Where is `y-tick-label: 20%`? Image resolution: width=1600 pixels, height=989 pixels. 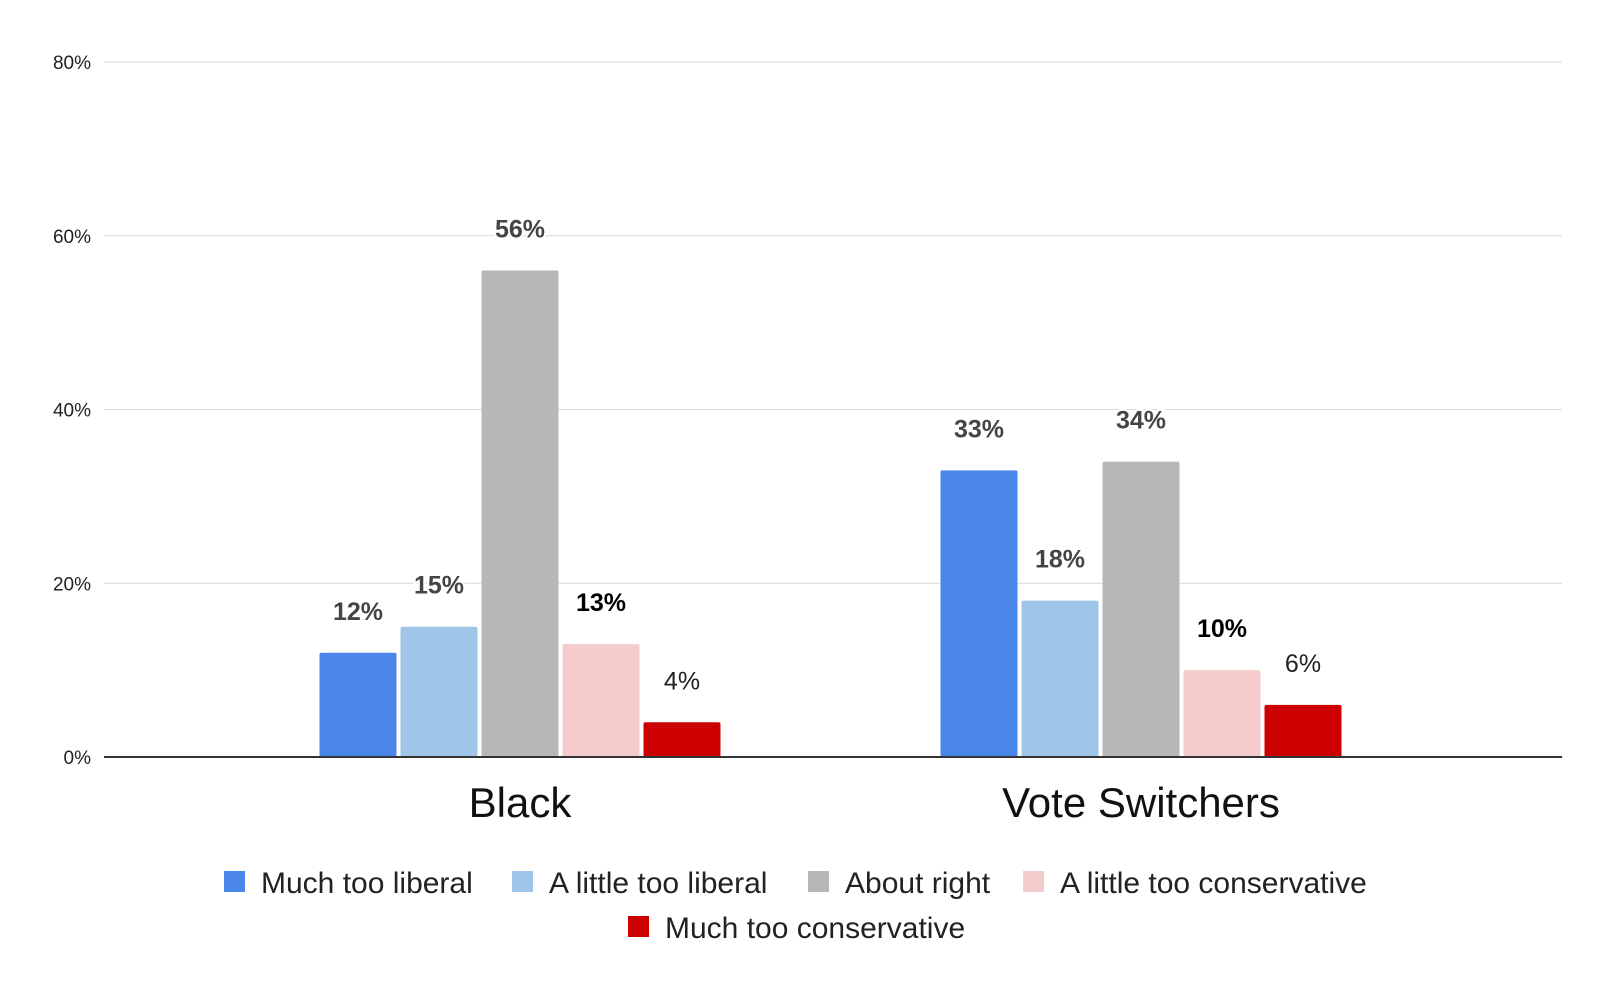
y-tick-label: 20% is located at coordinates (72, 584).